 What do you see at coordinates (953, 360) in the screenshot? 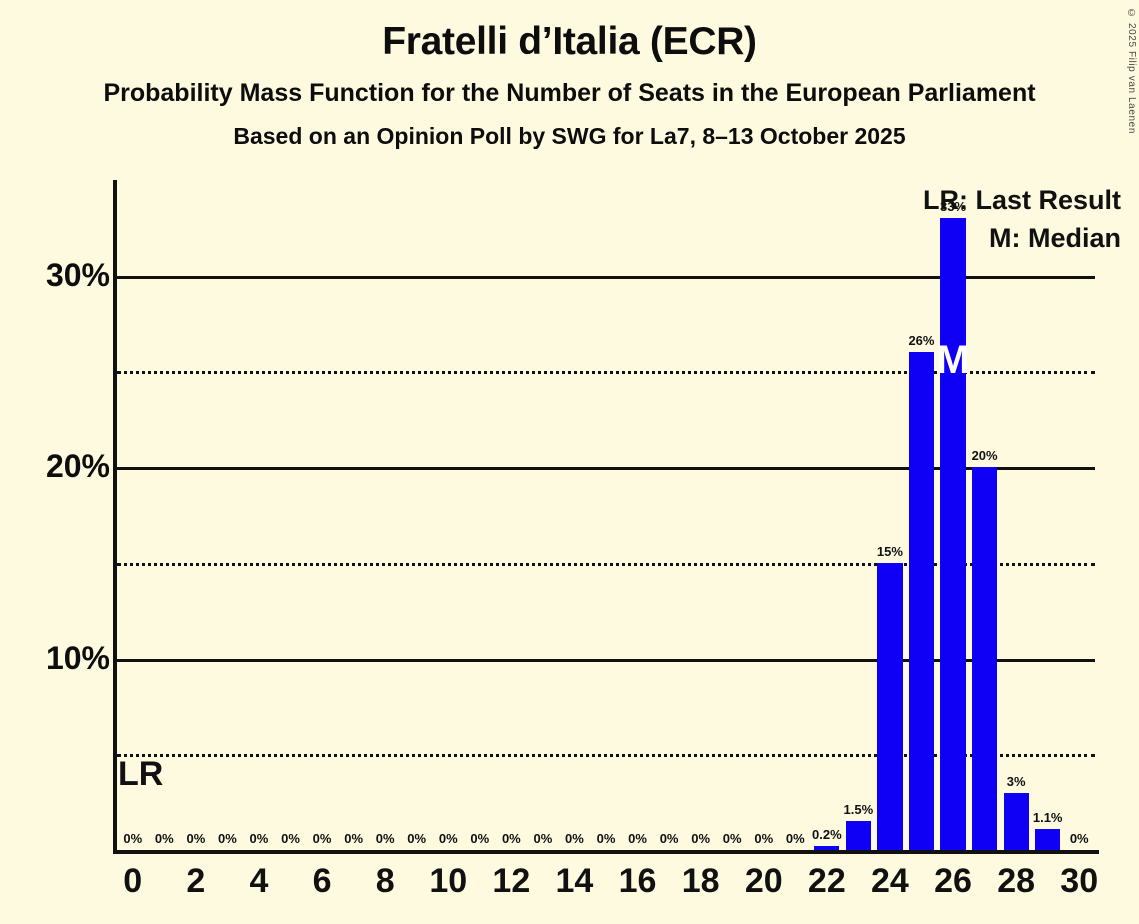
I see `median-marker-label: M` at bounding box center [953, 360].